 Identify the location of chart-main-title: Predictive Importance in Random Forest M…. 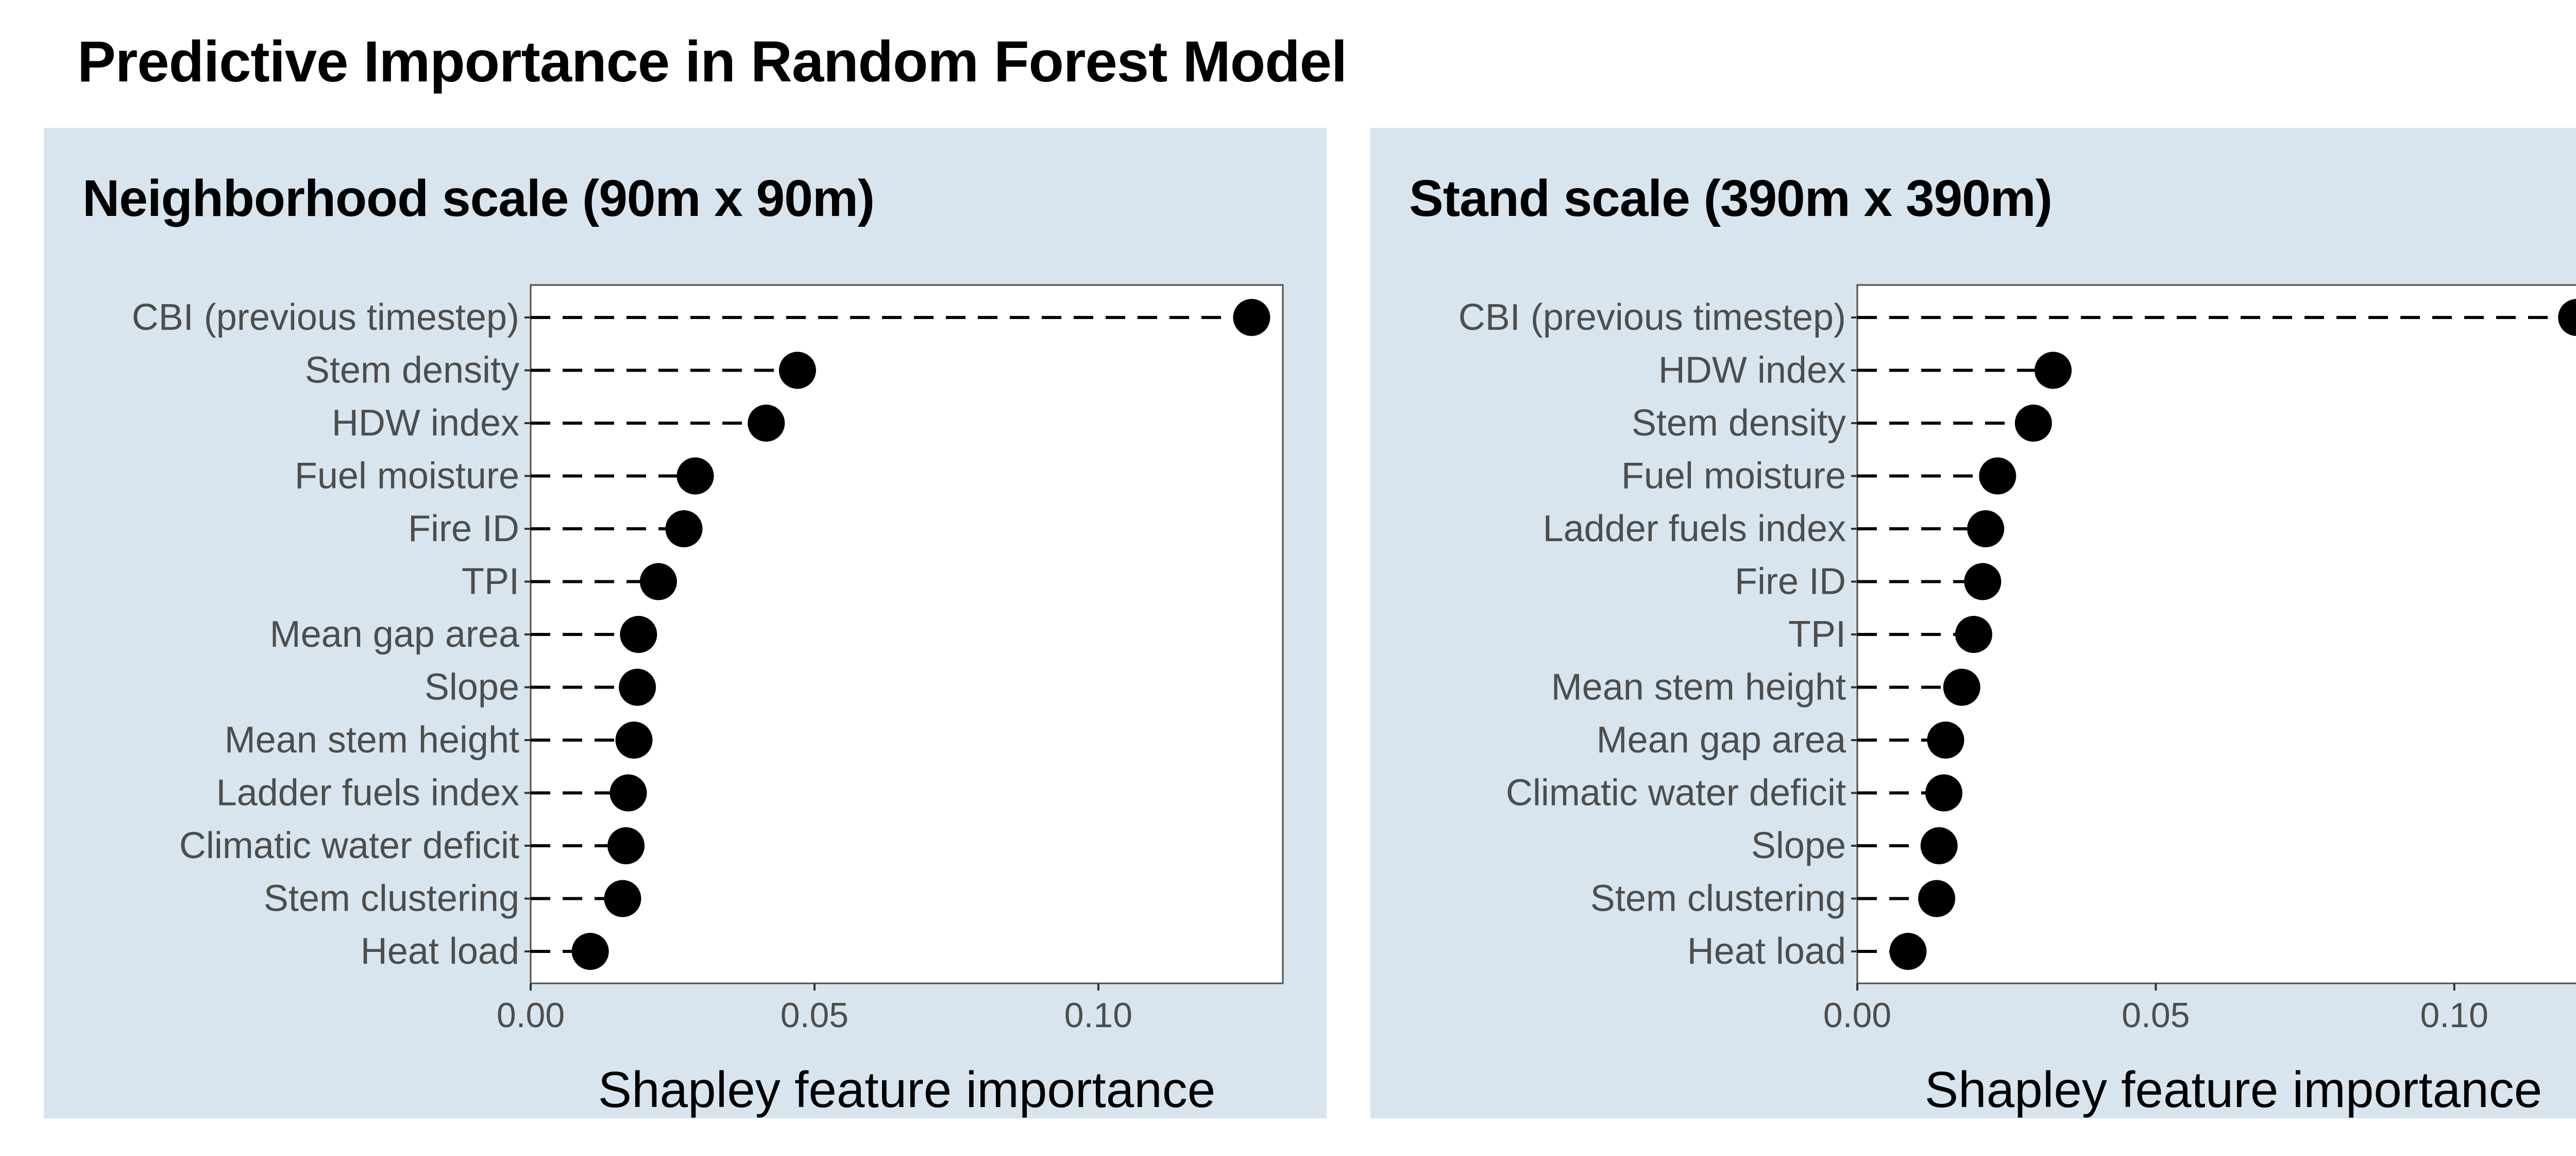
(712, 61).